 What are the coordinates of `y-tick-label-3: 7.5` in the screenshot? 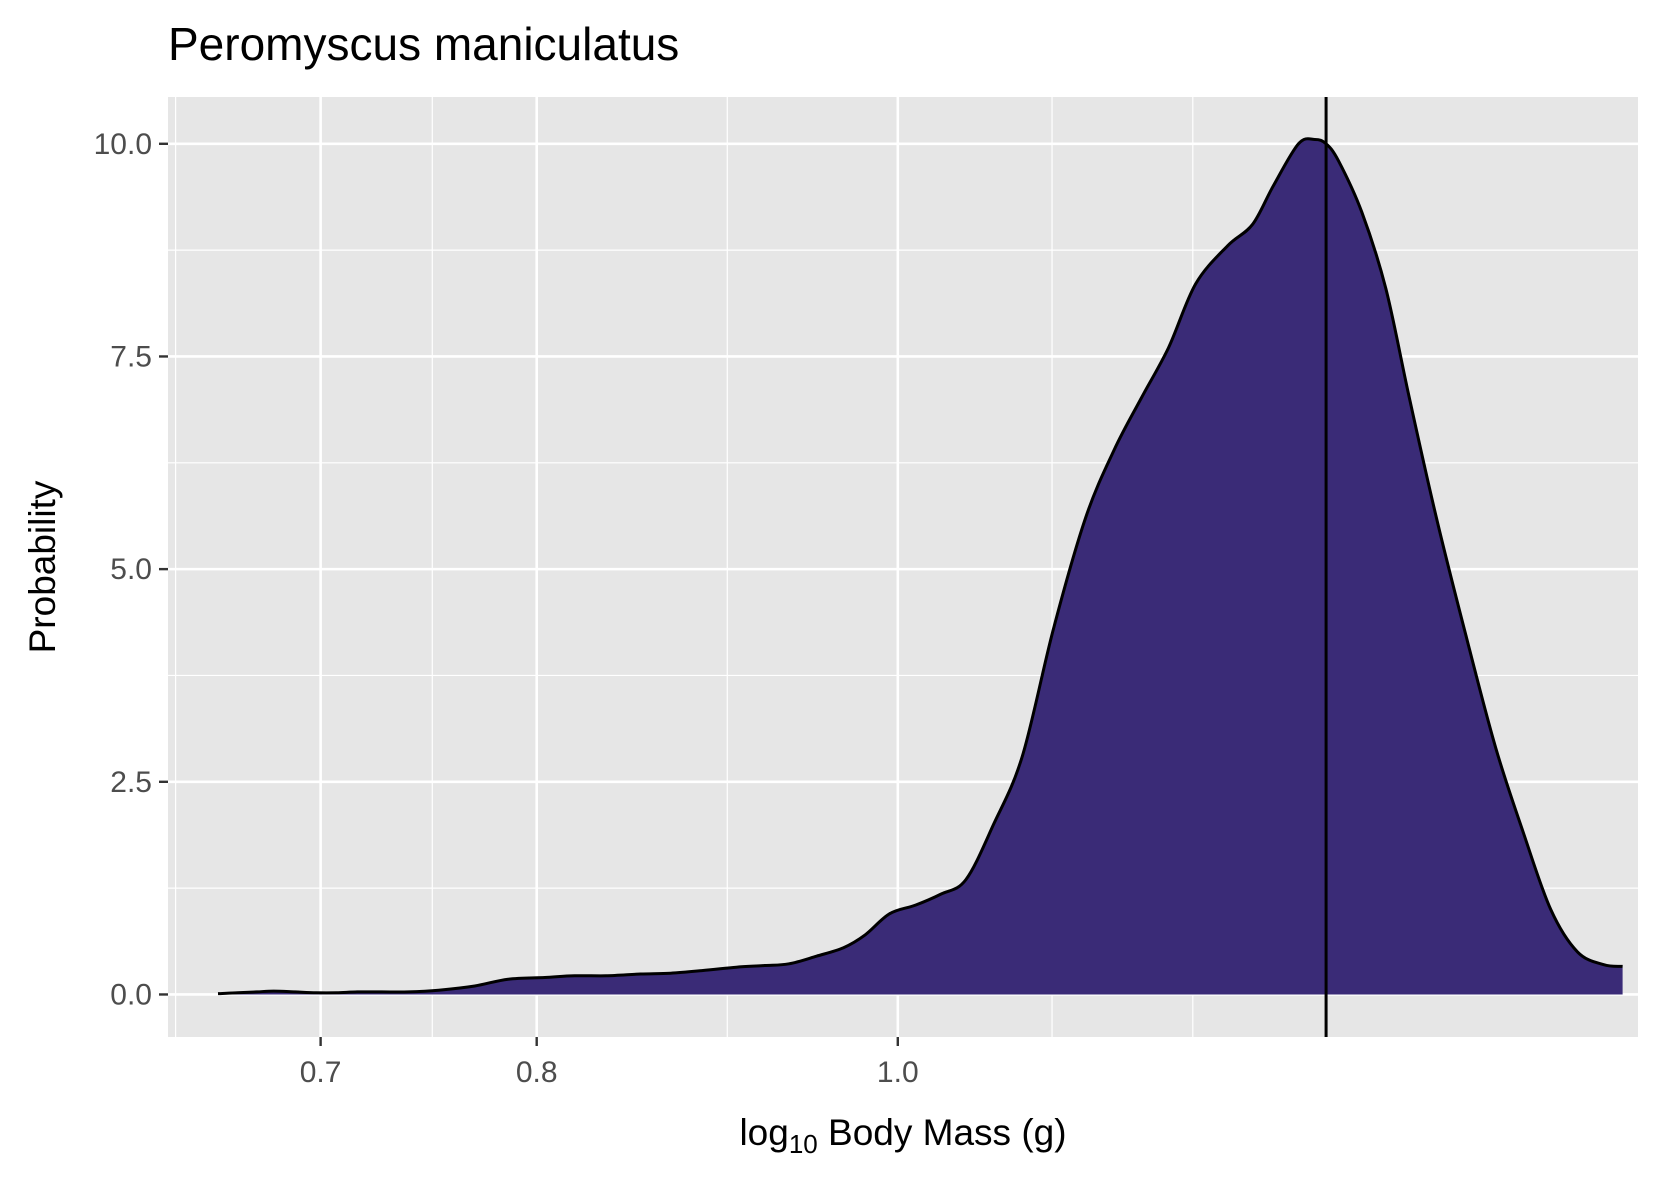 It's located at (131, 356).